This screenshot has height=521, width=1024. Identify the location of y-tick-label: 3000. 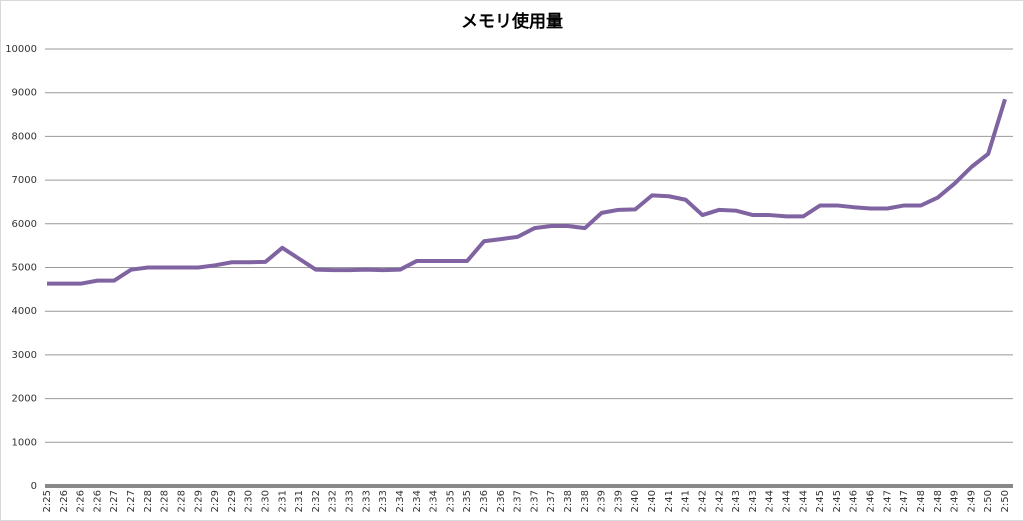
(24, 355).